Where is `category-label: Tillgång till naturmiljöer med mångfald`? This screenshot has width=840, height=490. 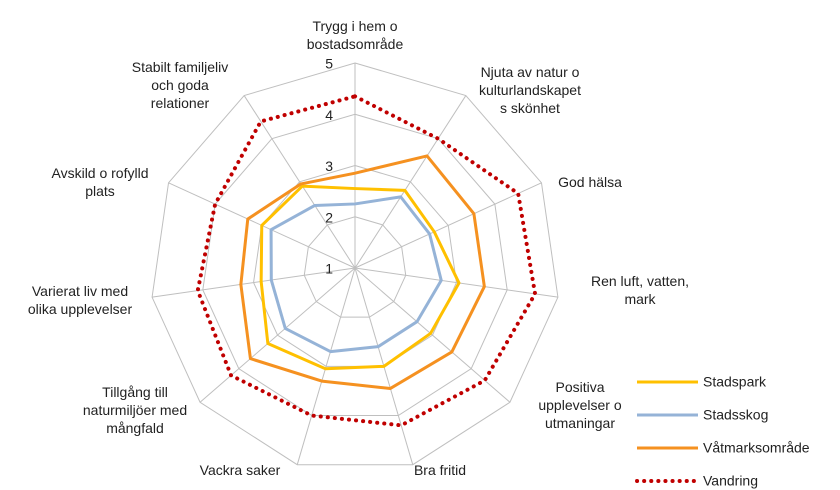 category-label: Tillgång till naturmiljöer med mångfald is located at coordinates (135, 410).